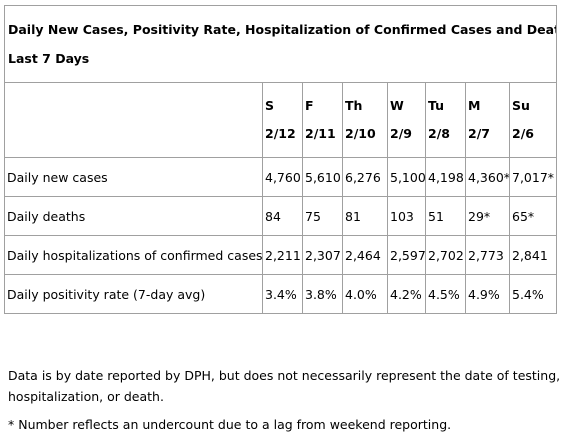 The image size is (570, 444). I want to click on table-title-sub: Last 7 Days, so click(49, 58).